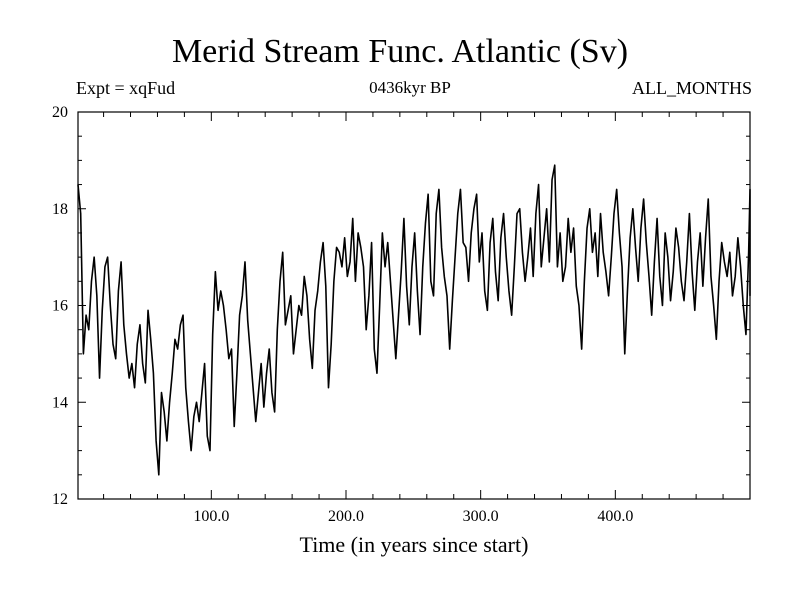 The image size is (800, 600). Describe the element at coordinates (60, 499) in the screenshot. I see `y-tick-label: 12` at that location.